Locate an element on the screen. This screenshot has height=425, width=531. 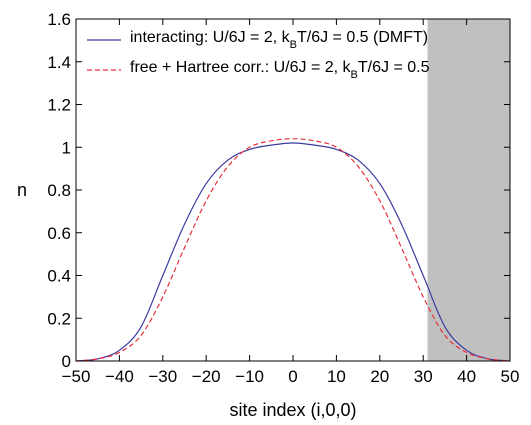
x-axis-label: site index (i,0,0) is located at coordinates (292, 410).